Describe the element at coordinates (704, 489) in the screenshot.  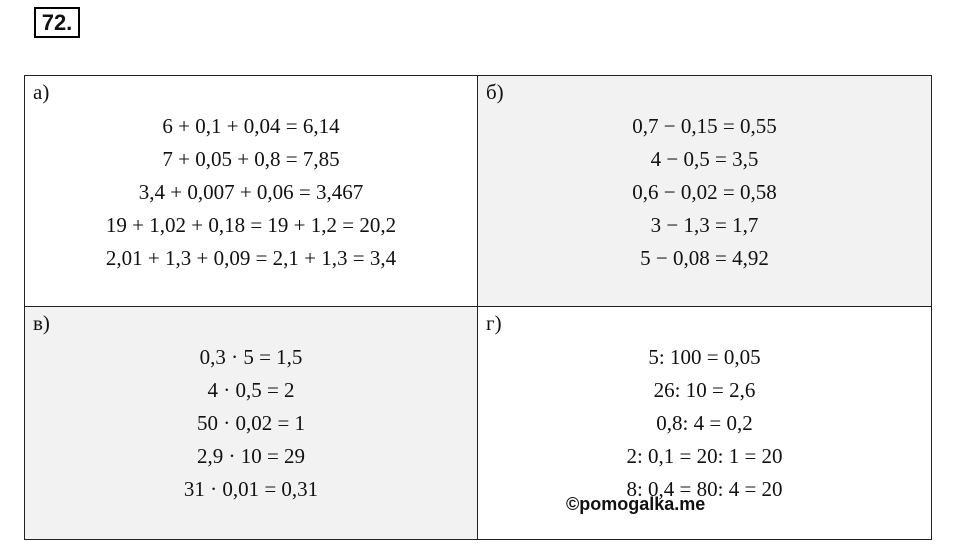
I see `equation: 8: 0,4 = 80: 4 = 20` at that location.